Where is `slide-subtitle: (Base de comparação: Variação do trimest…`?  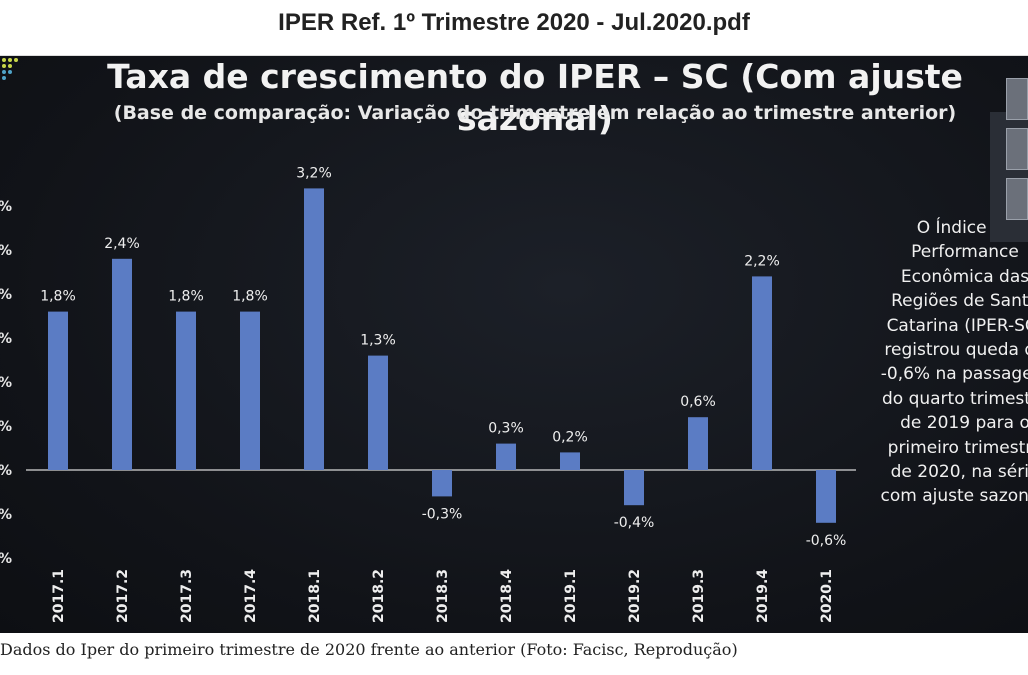 slide-subtitle: (Base de comparação: Variação do trimest… is located at coordinates (535, 113).